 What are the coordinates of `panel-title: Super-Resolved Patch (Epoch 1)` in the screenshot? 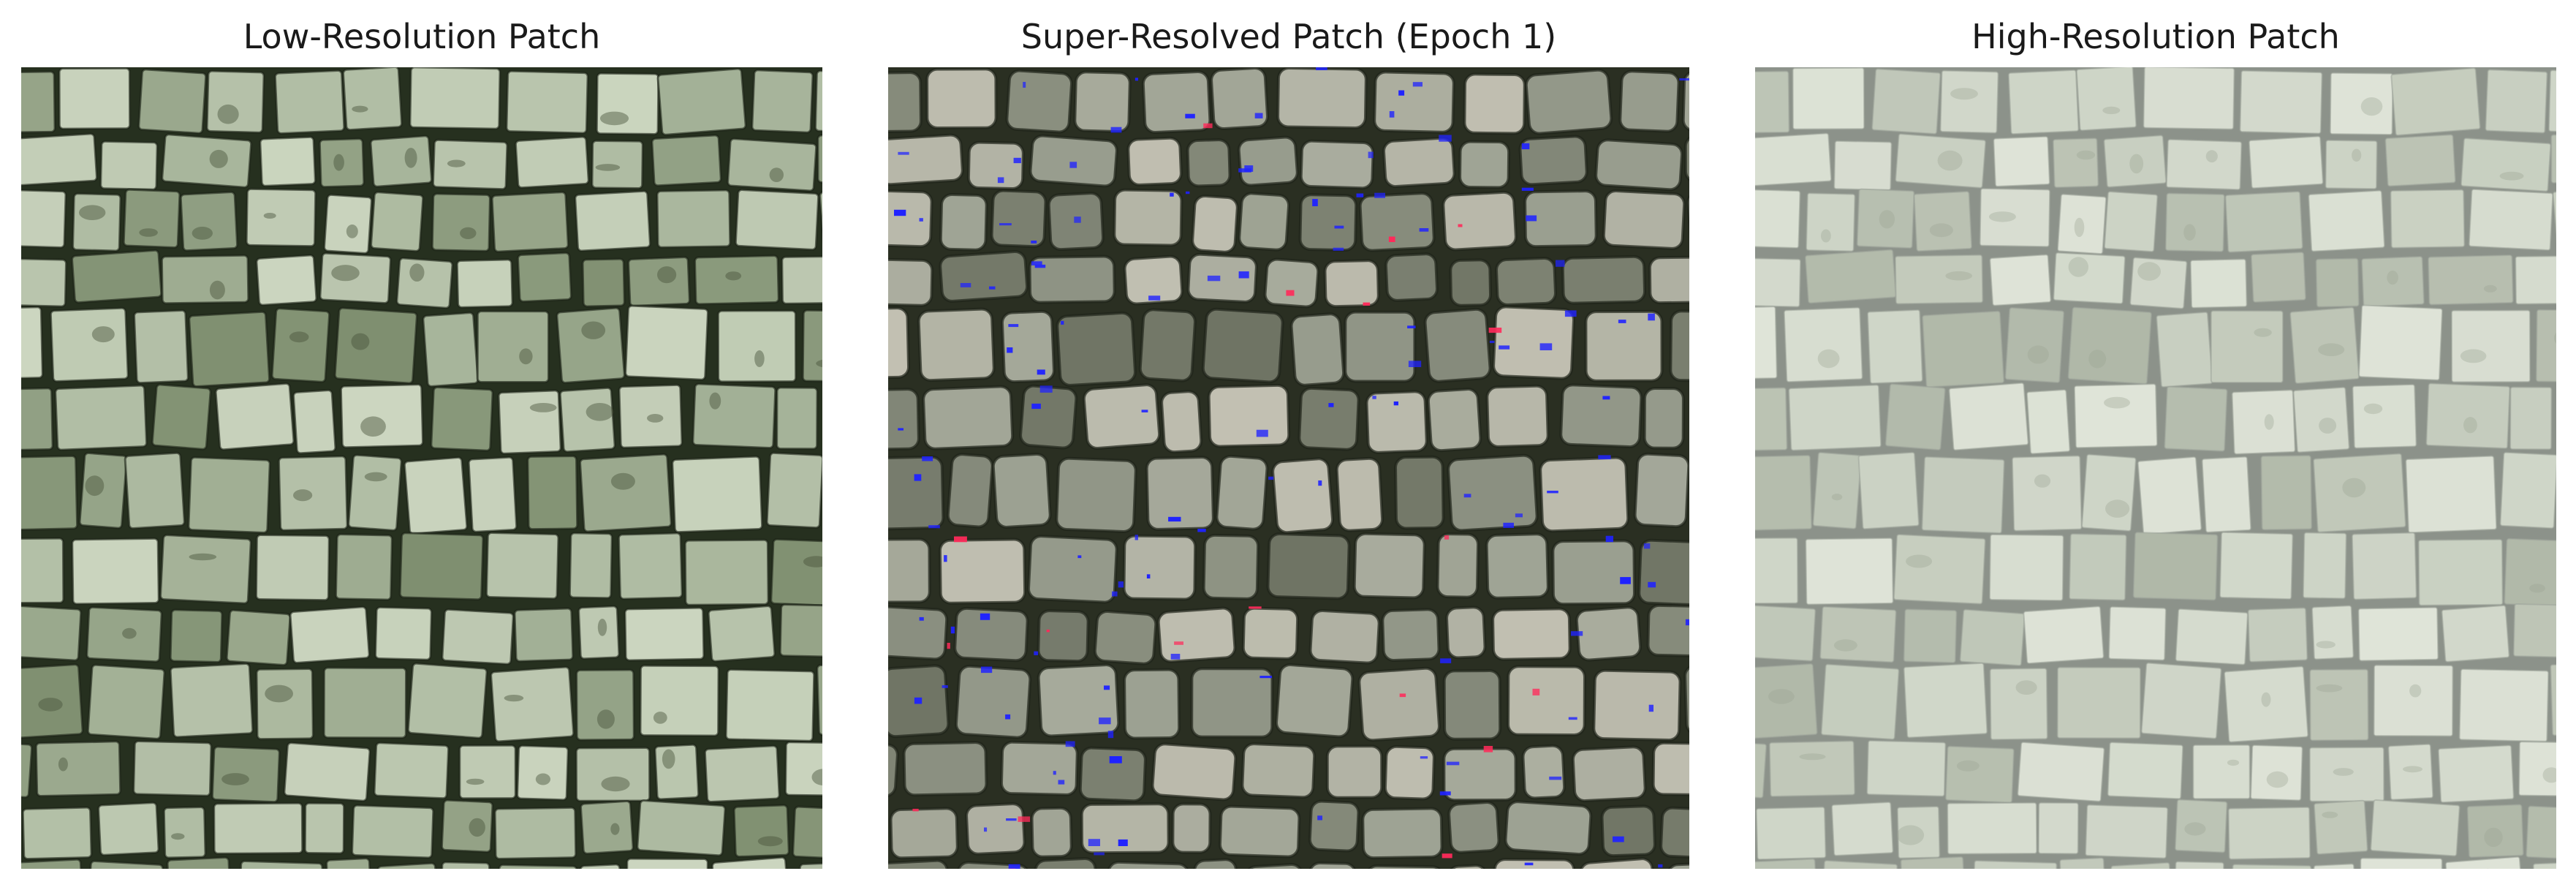 It's located at (1288, 36).